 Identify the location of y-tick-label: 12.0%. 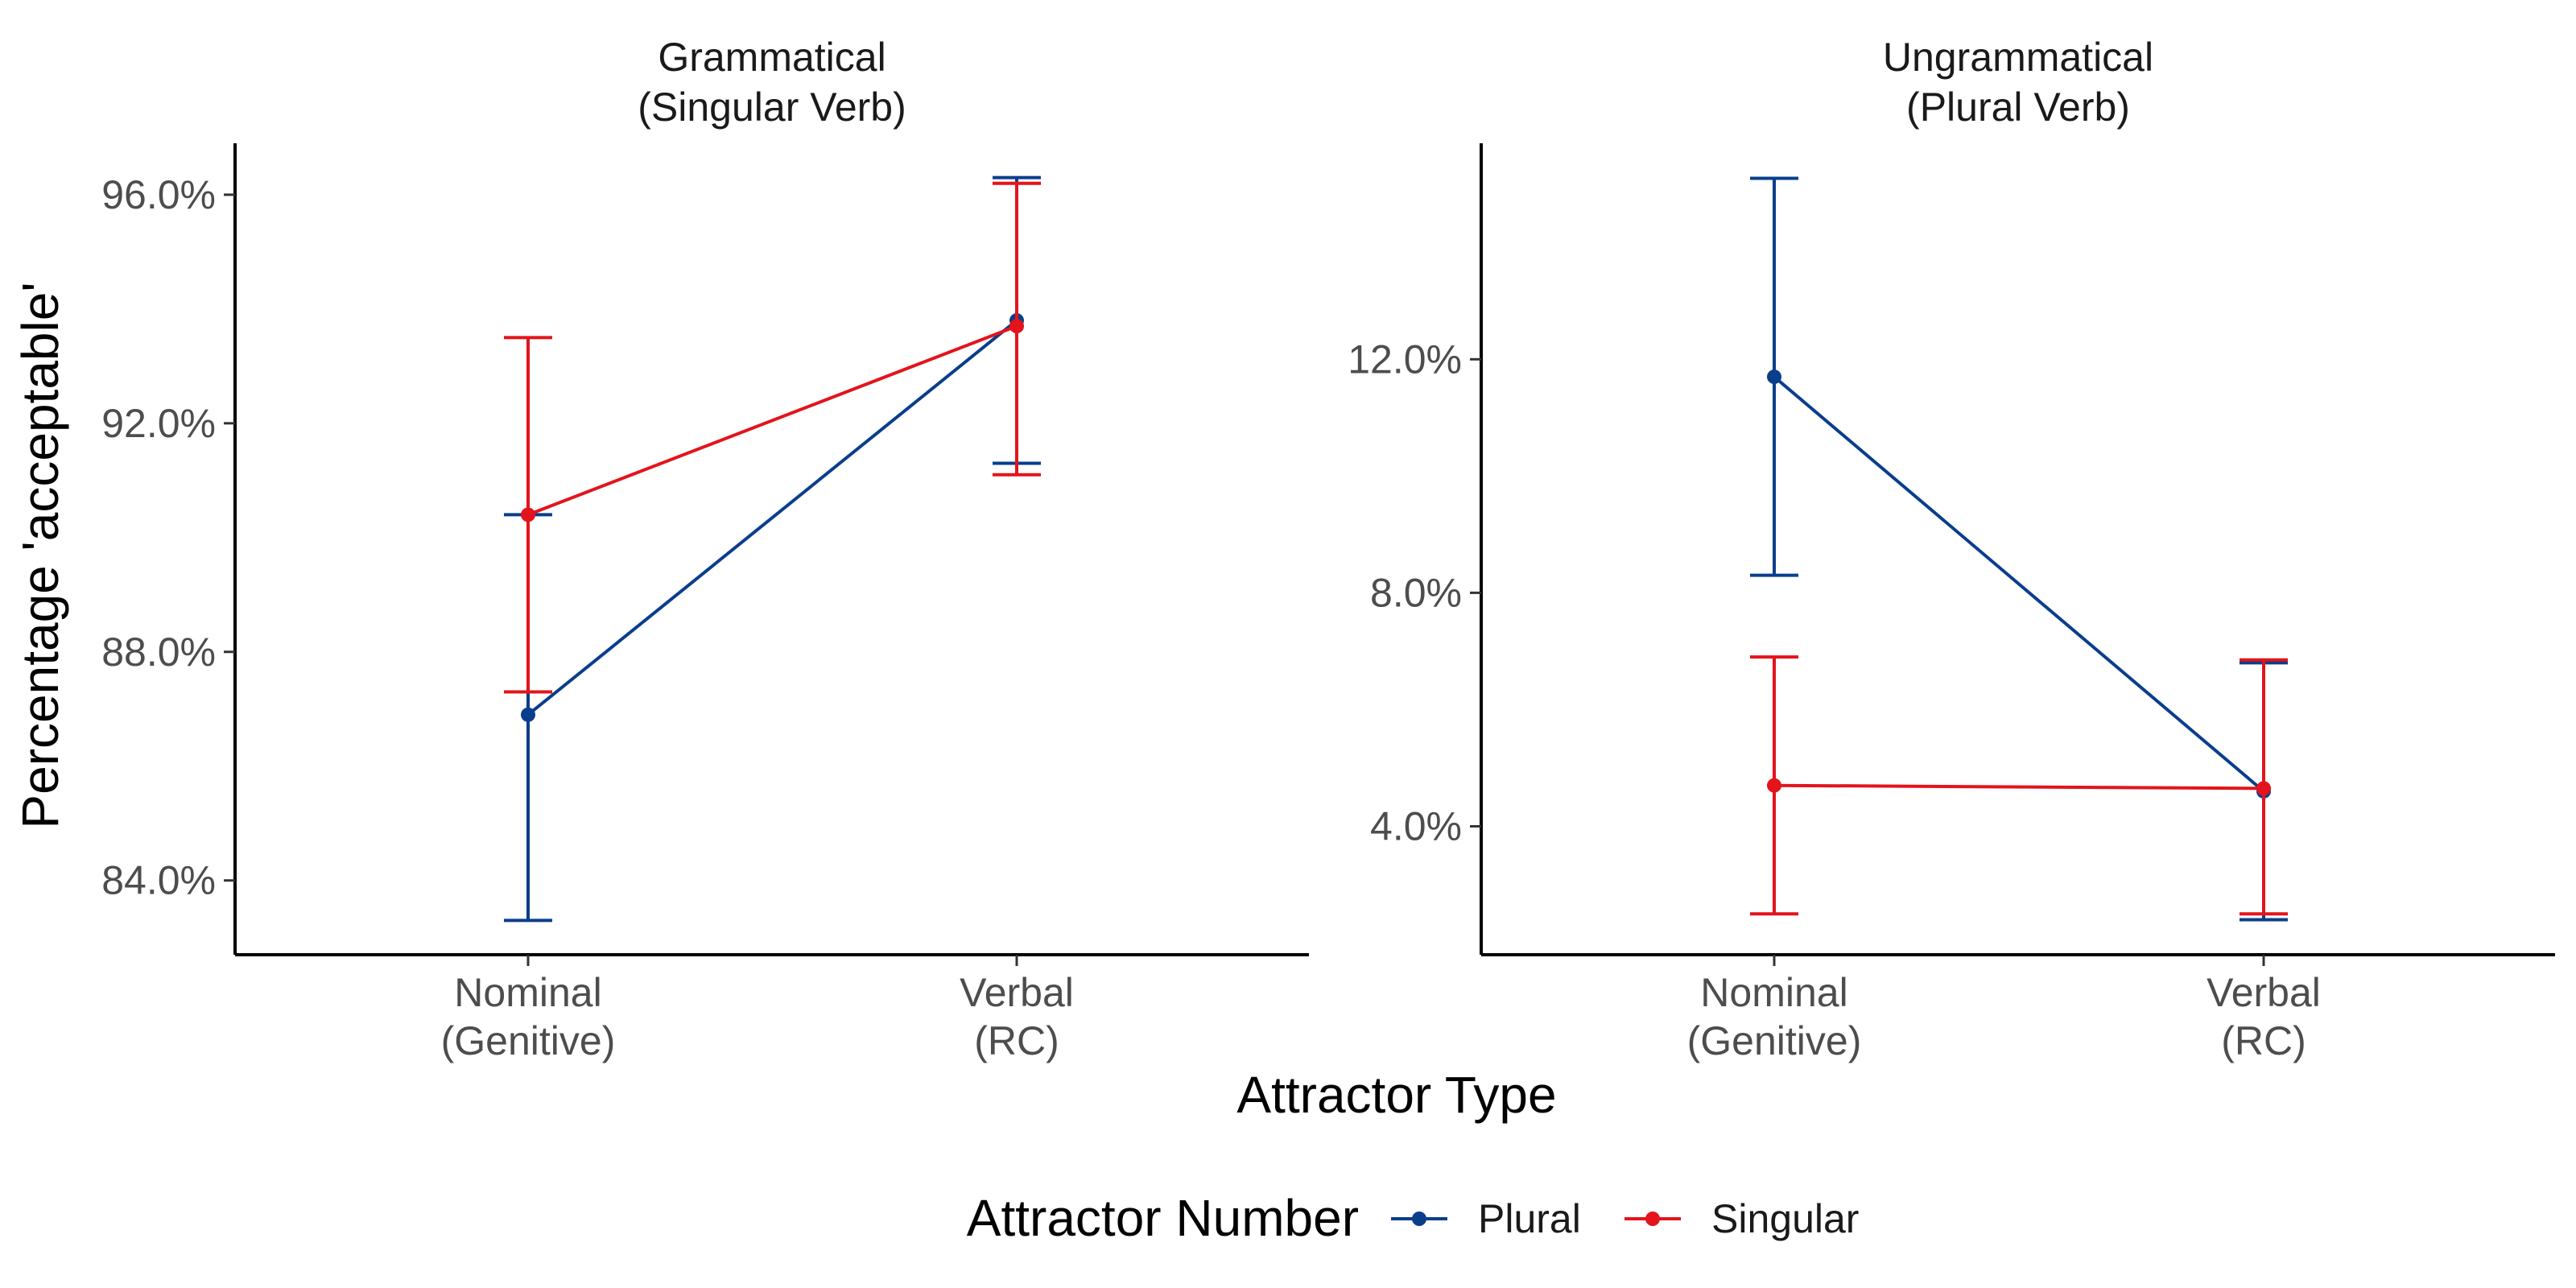
(1405, 359).